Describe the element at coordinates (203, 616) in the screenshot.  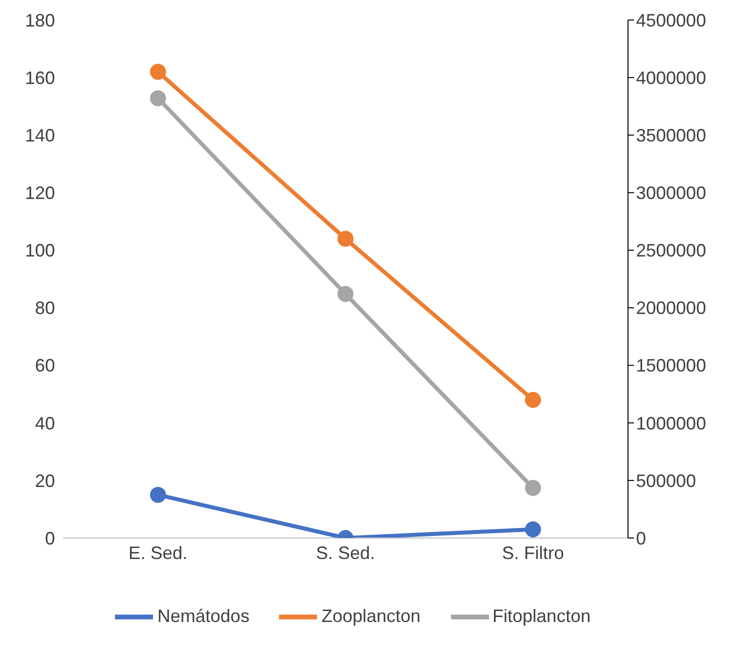
I see `legend-label: Nemátodos` at that location.